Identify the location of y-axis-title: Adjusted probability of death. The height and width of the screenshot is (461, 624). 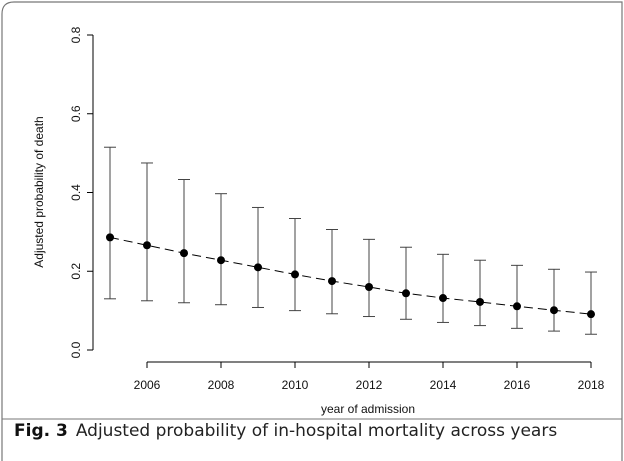
(39, 191).